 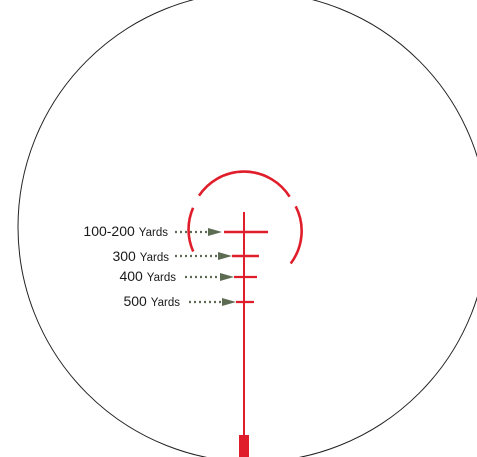 I want to click on horseshoe-arc-left, so click(x=191, y=230).